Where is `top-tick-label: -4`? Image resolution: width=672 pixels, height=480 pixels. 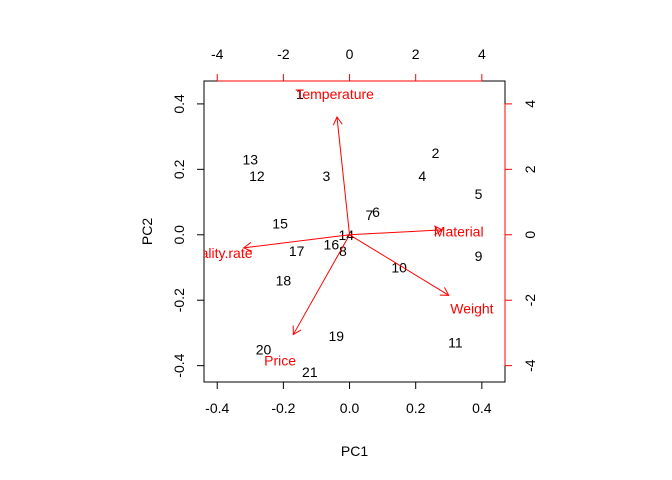 top-tick-label: -4 is located at coordinates (217, 54).